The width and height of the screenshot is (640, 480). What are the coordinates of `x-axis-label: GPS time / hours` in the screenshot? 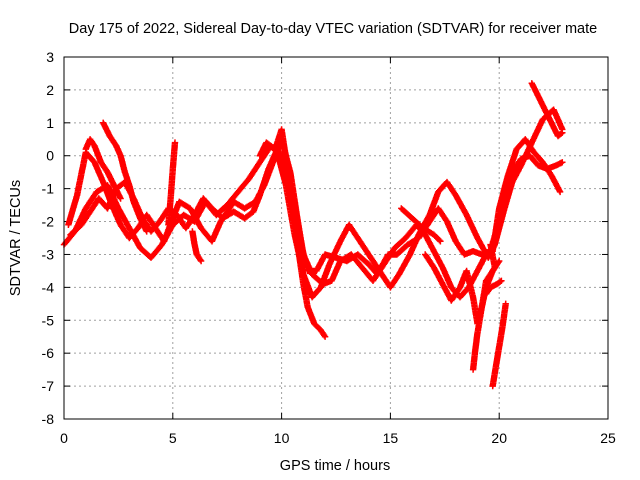 It's located at (335, 466).